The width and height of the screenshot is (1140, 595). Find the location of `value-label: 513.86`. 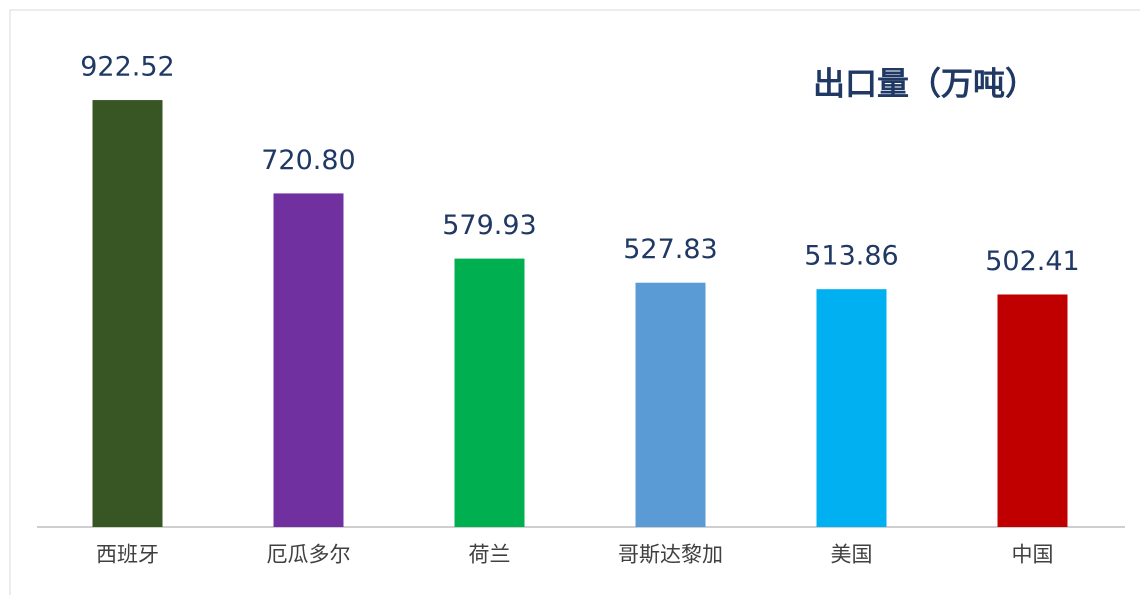

value-label: 513.86 is located at coordinates (851, 256).